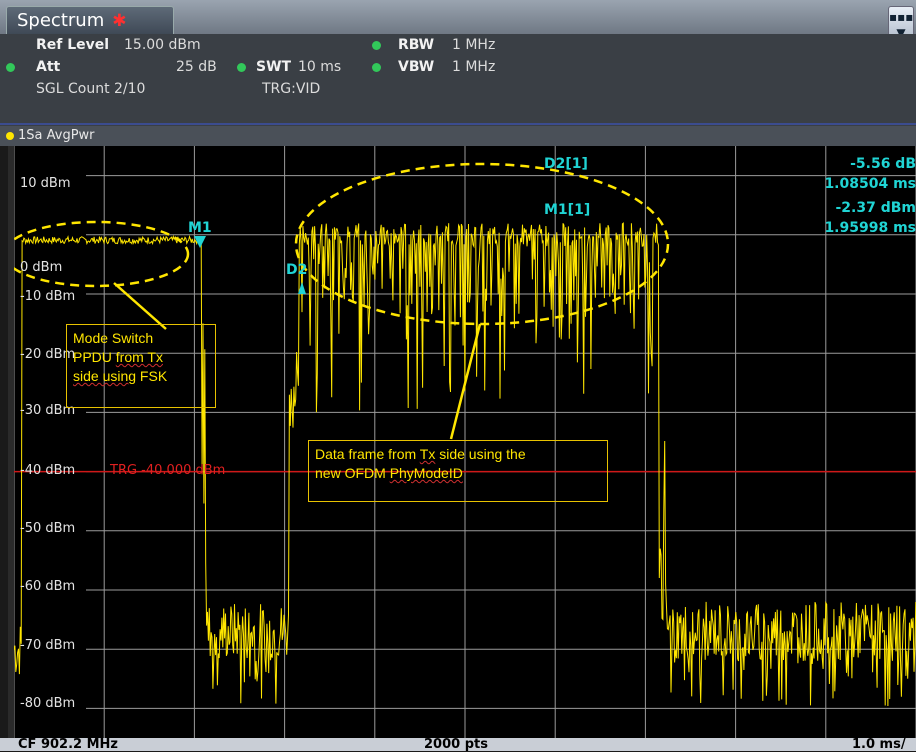 Image resolution: width=916 pixels, height=752 pixels. I want to click on swt-value: 10 ms, so click(320, 67).